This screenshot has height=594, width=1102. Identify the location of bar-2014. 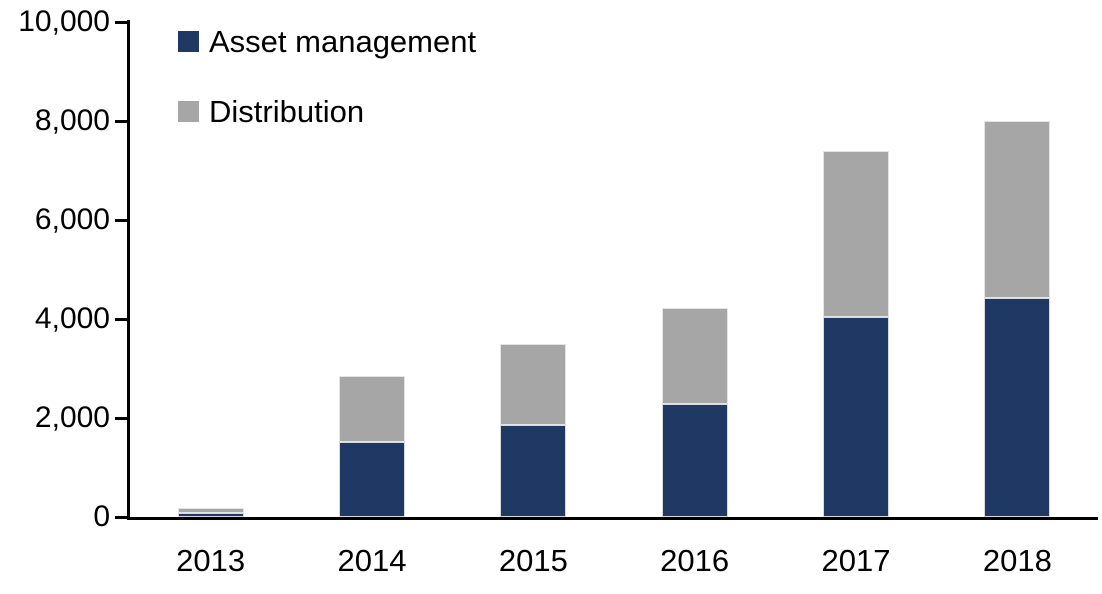
(372, 446).